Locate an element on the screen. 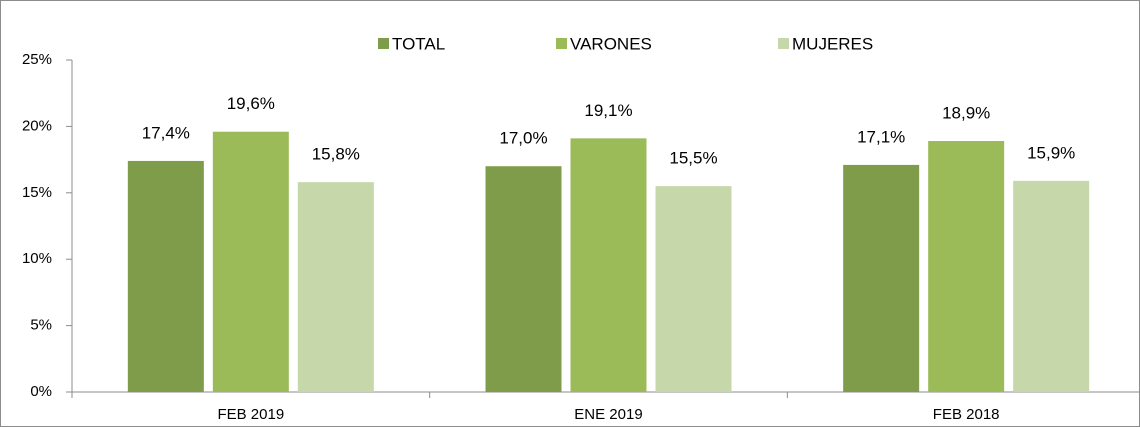 The height and width of the screenshot is (427, 1140). y-tick-label: 0% is located at coordinates (41, 391).